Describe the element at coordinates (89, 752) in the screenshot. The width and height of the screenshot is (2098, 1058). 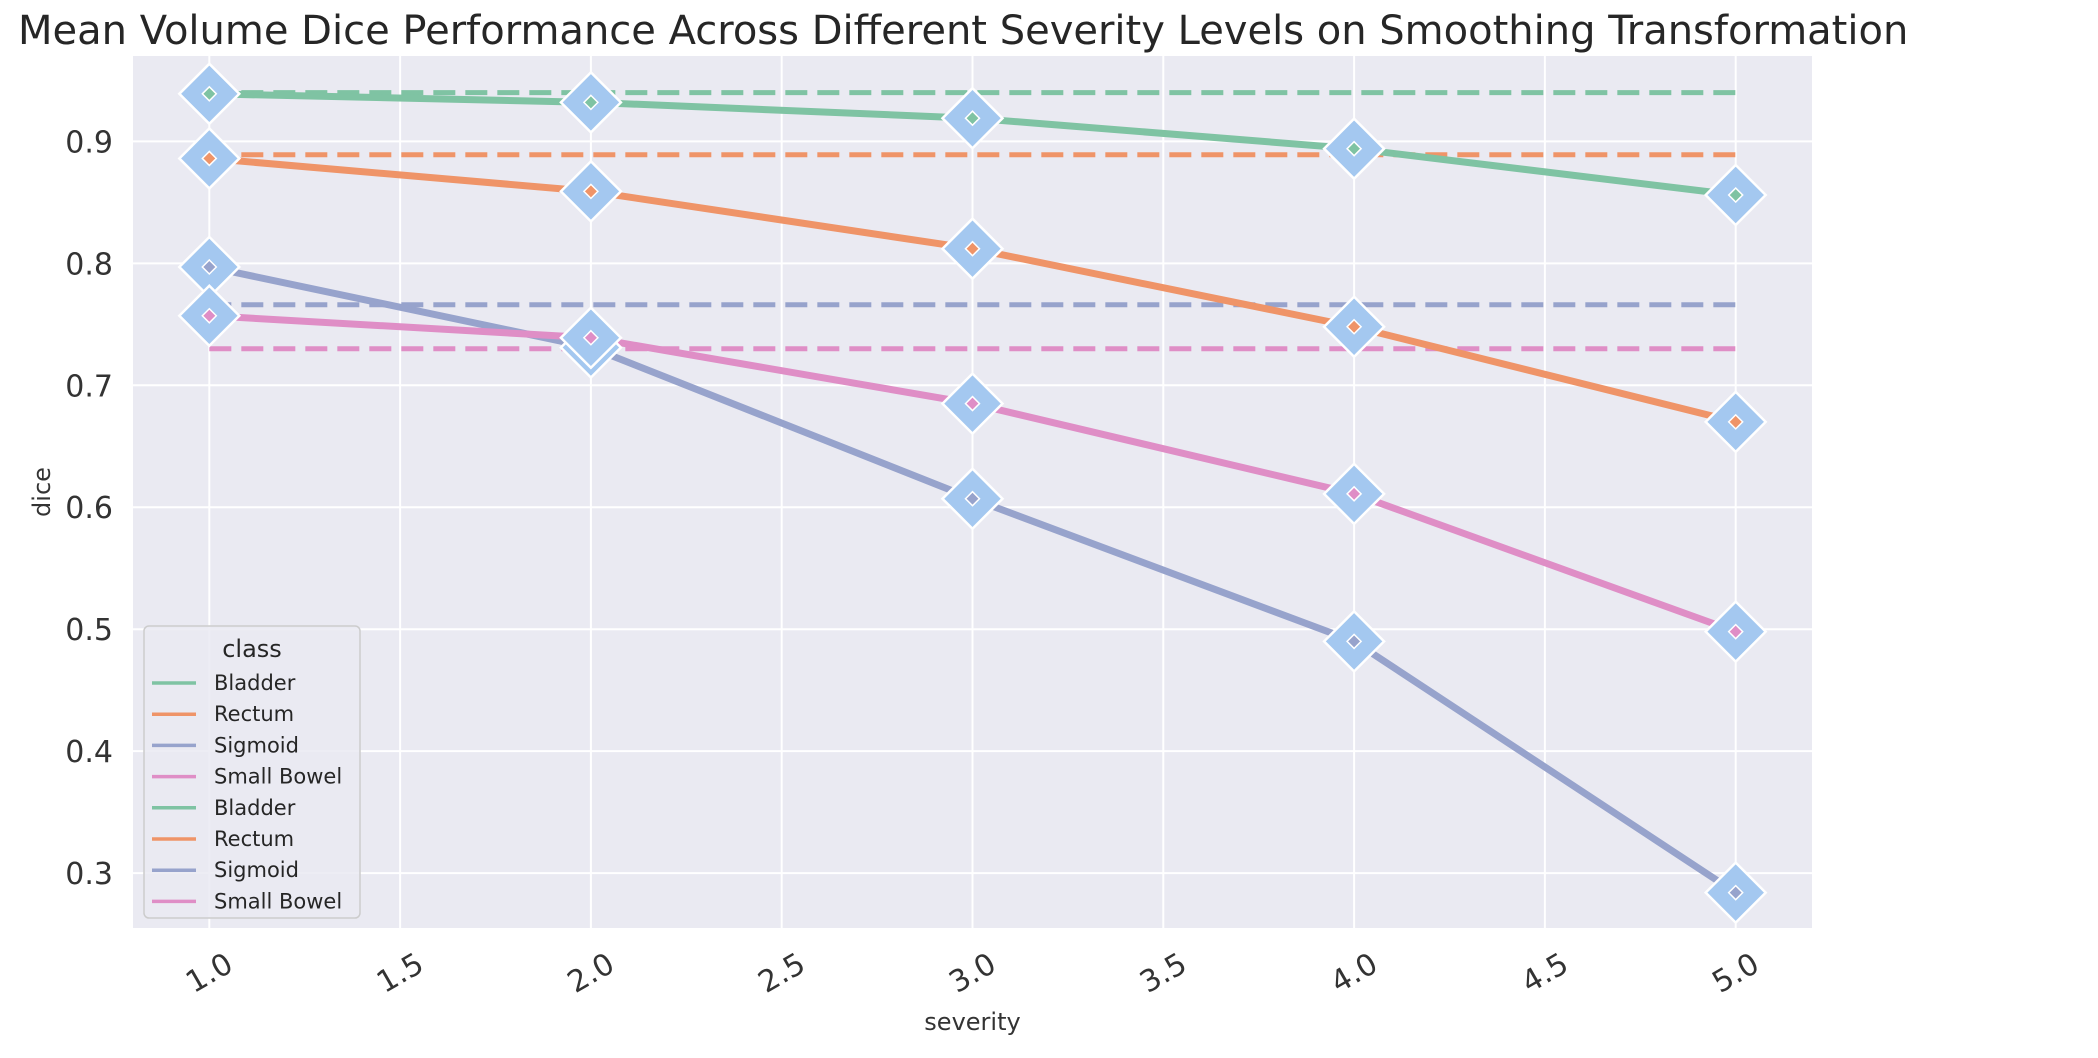
I see `y-tick-label: 0.4` at that location.